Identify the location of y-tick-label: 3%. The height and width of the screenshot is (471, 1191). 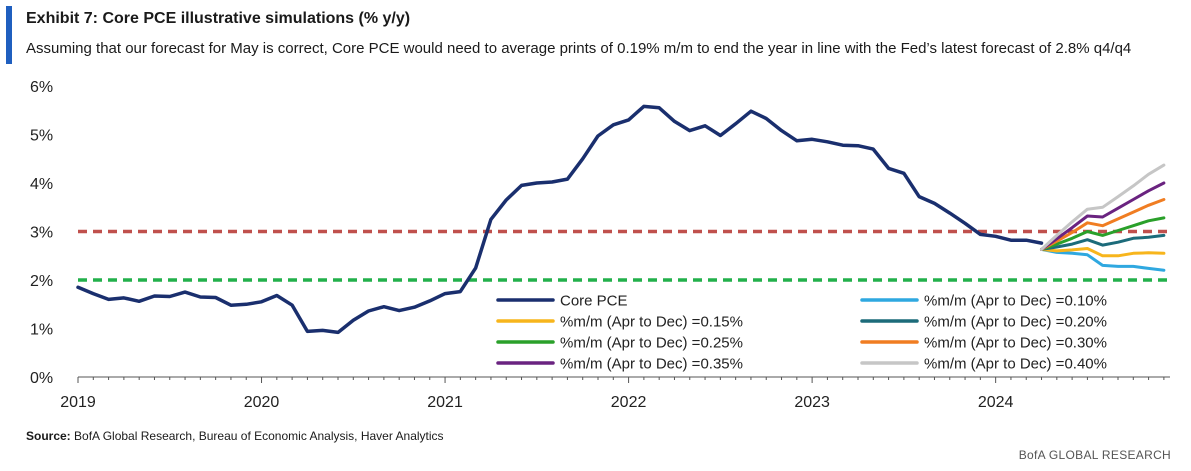
(41, 233).